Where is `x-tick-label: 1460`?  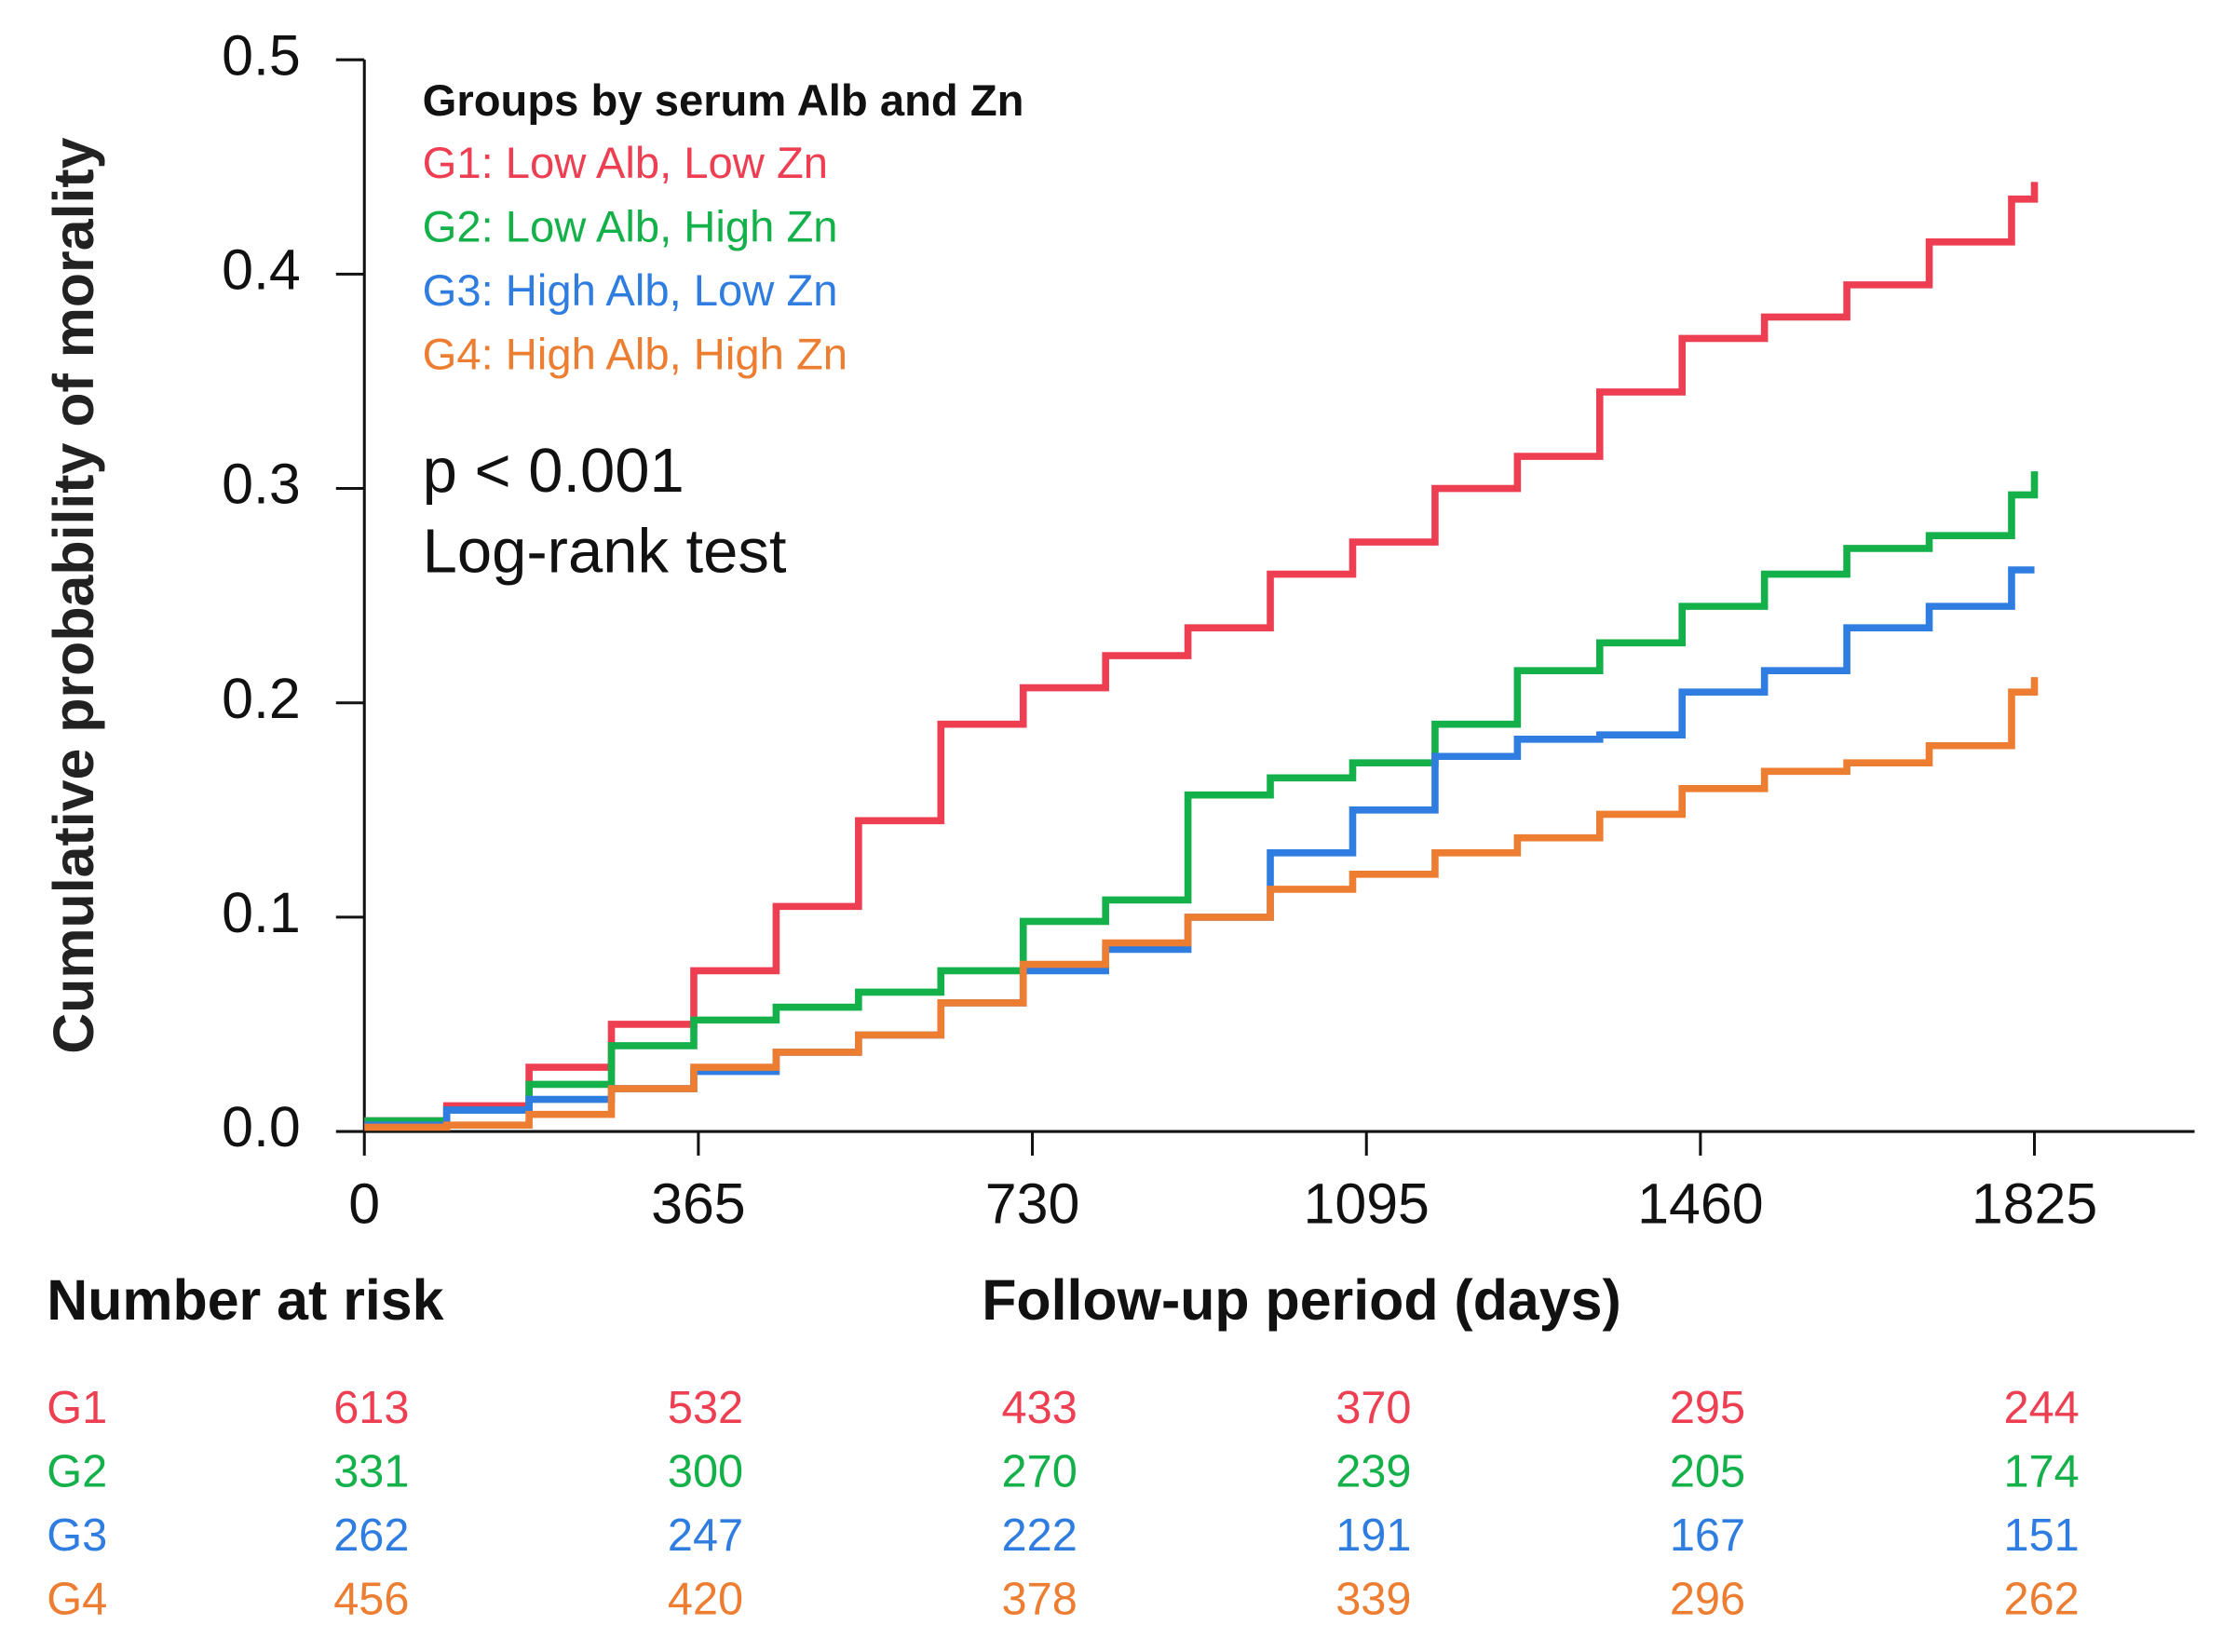 x-tick-label: 1460 is located at coordinates (1700, 1203).